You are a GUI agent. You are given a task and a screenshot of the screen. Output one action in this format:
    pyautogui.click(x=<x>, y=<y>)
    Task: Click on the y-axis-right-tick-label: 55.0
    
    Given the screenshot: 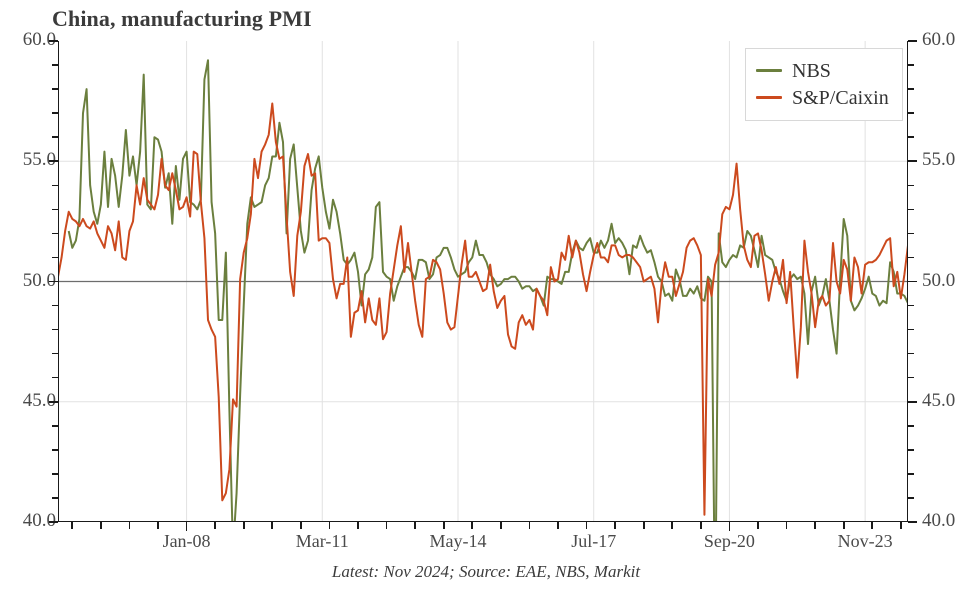 What is the action you would take?
    pyautogui.click(x=939, y=160)
    